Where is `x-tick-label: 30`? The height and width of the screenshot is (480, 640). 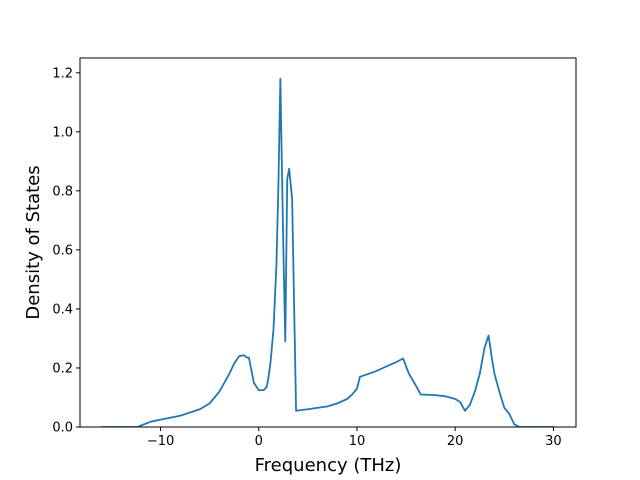
x-tick-label: 30 is located at coordinates (553, 441).